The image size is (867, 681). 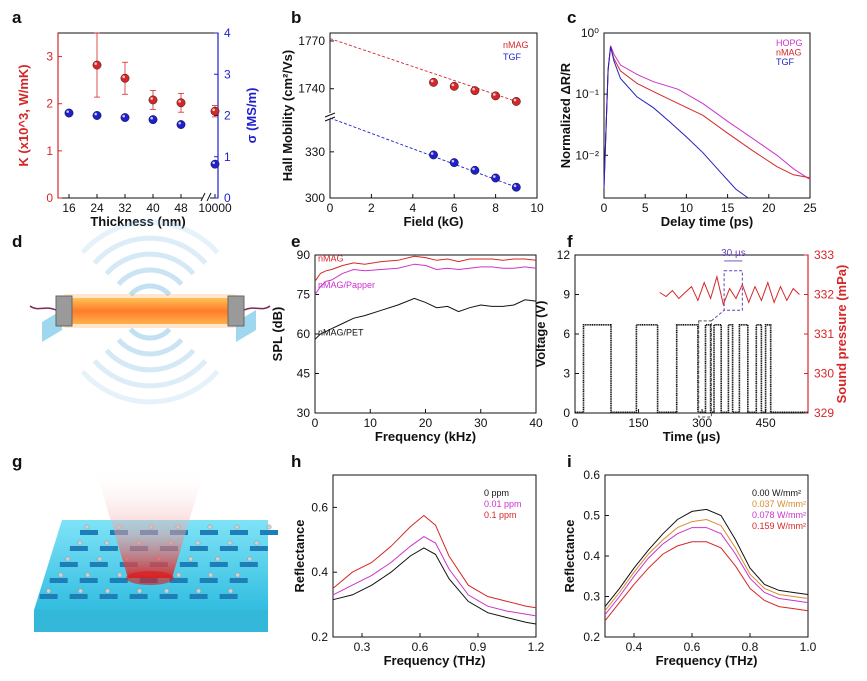 I want to click on x-tick-label: 2, so click(x=371, y=208).